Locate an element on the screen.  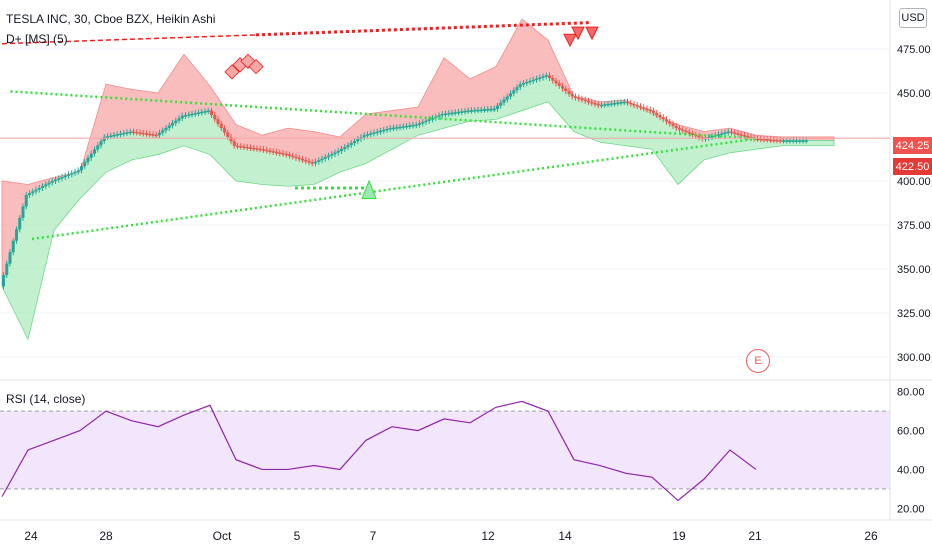
rsi-legend: RSI (14, close) is located at coordinates (45, 399).